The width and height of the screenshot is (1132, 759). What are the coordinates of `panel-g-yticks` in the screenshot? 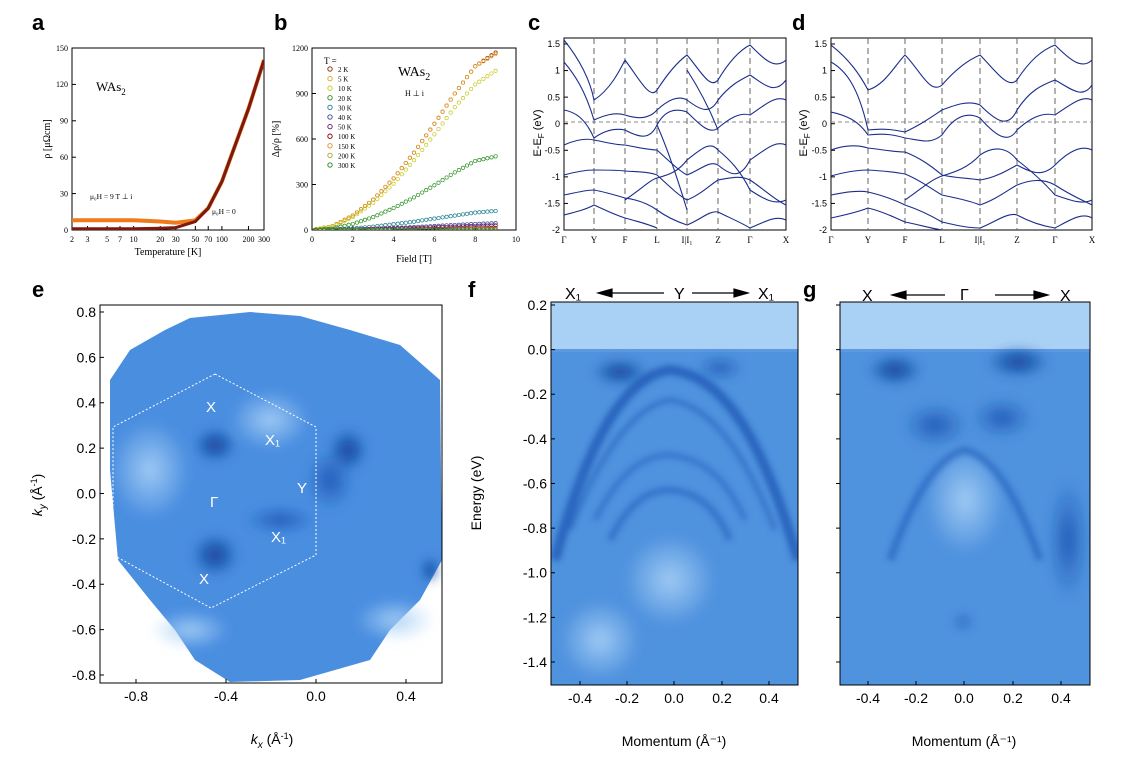 It's located at (838, 483).